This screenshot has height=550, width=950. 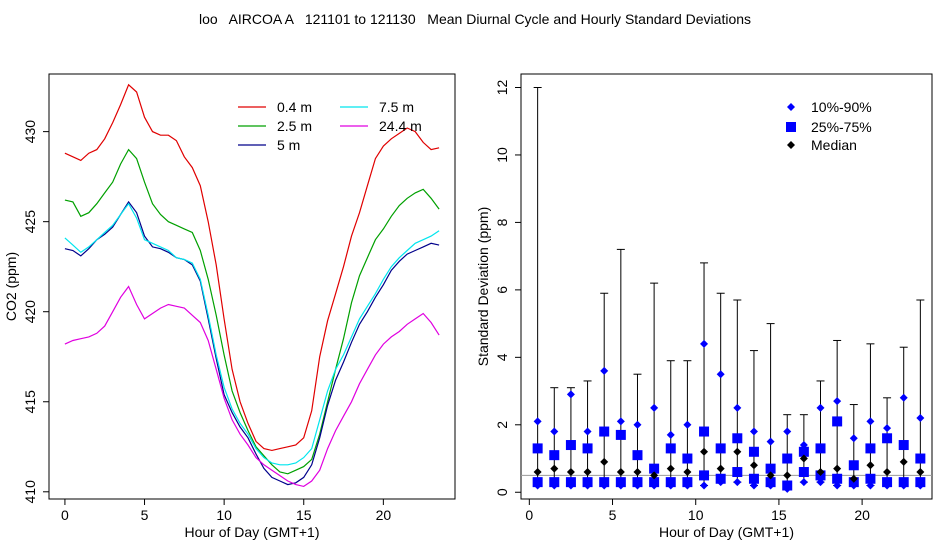 I want to click on x-axis-label: Hour of Day (GMT+1), so click(x=252, y=532).